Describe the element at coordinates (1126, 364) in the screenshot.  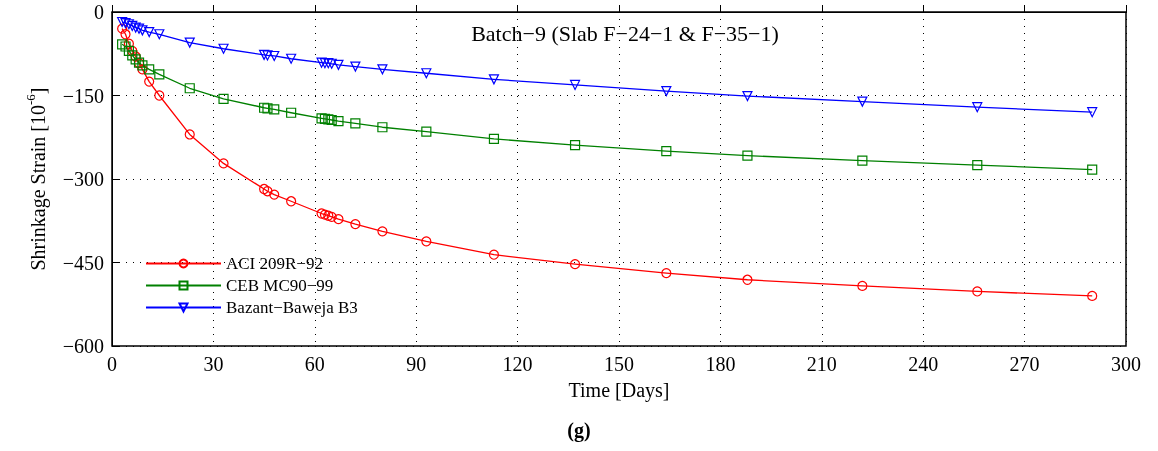
I see `x-tick-label: 300` at that location.